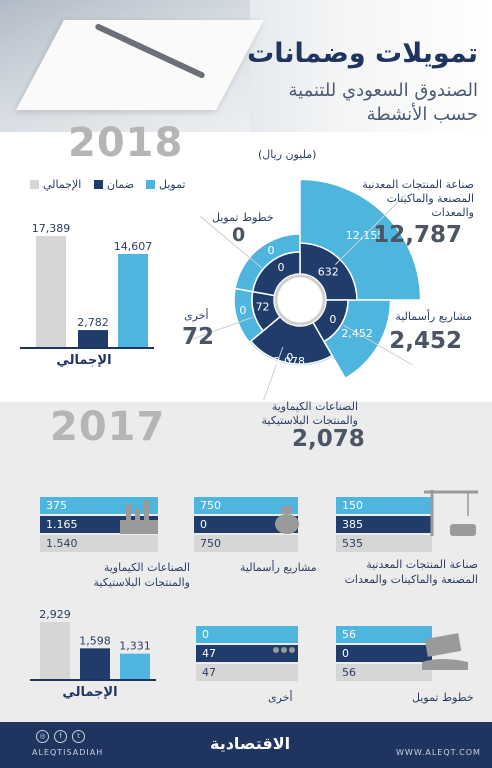 Image resolution: width=492 pixels, height=768 pixels. What do you see at coordinates (384, 505) in the screenshot?
I see `funding-value: 150` at bounding box center [384, 505].